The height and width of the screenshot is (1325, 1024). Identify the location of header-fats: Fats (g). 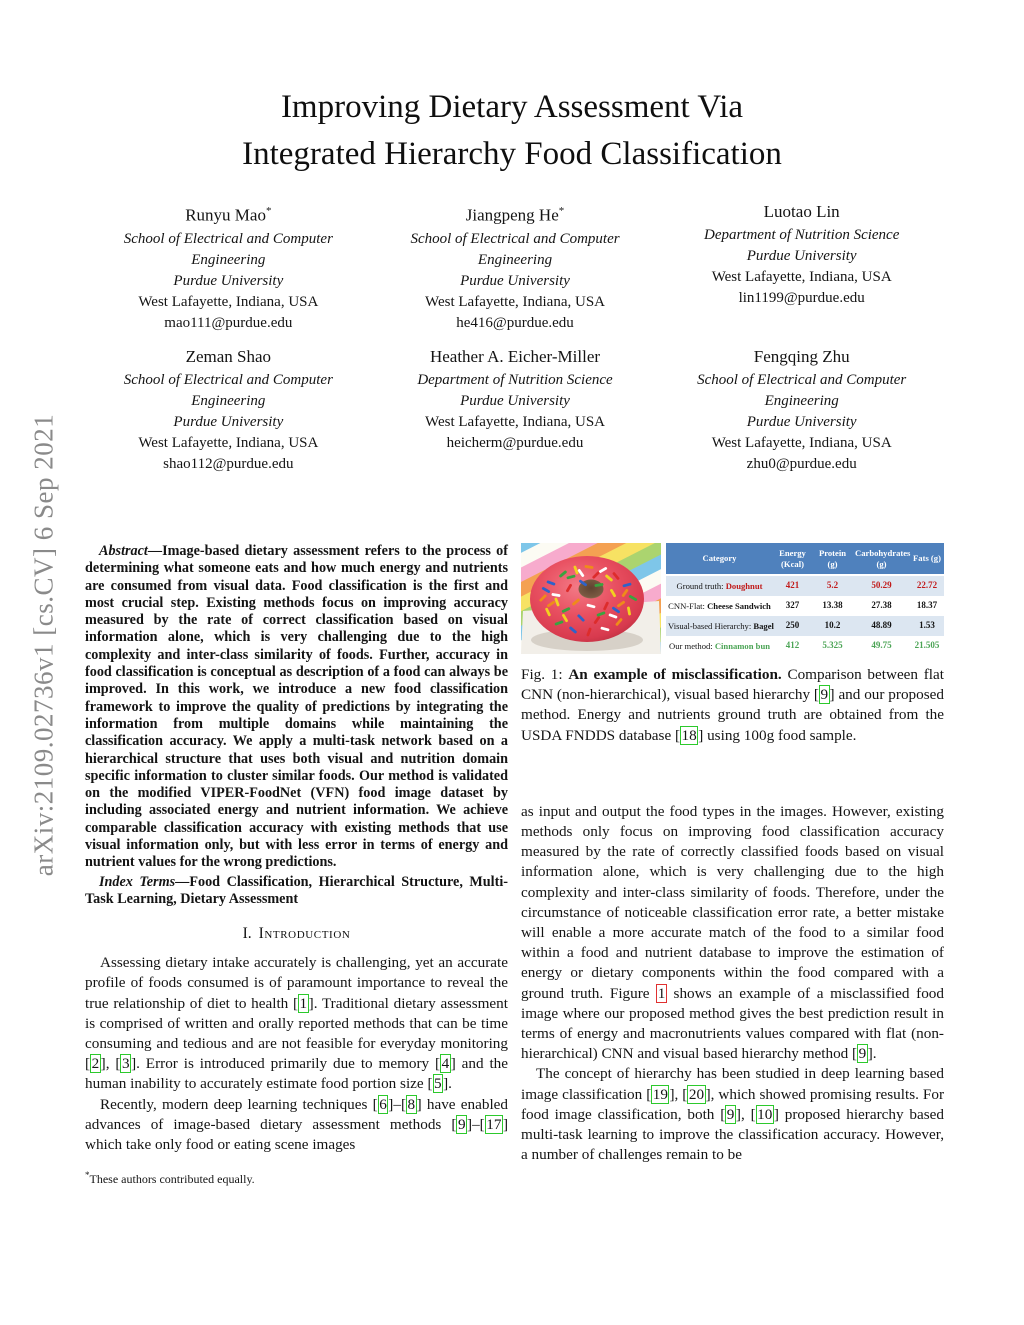
(927, 559).